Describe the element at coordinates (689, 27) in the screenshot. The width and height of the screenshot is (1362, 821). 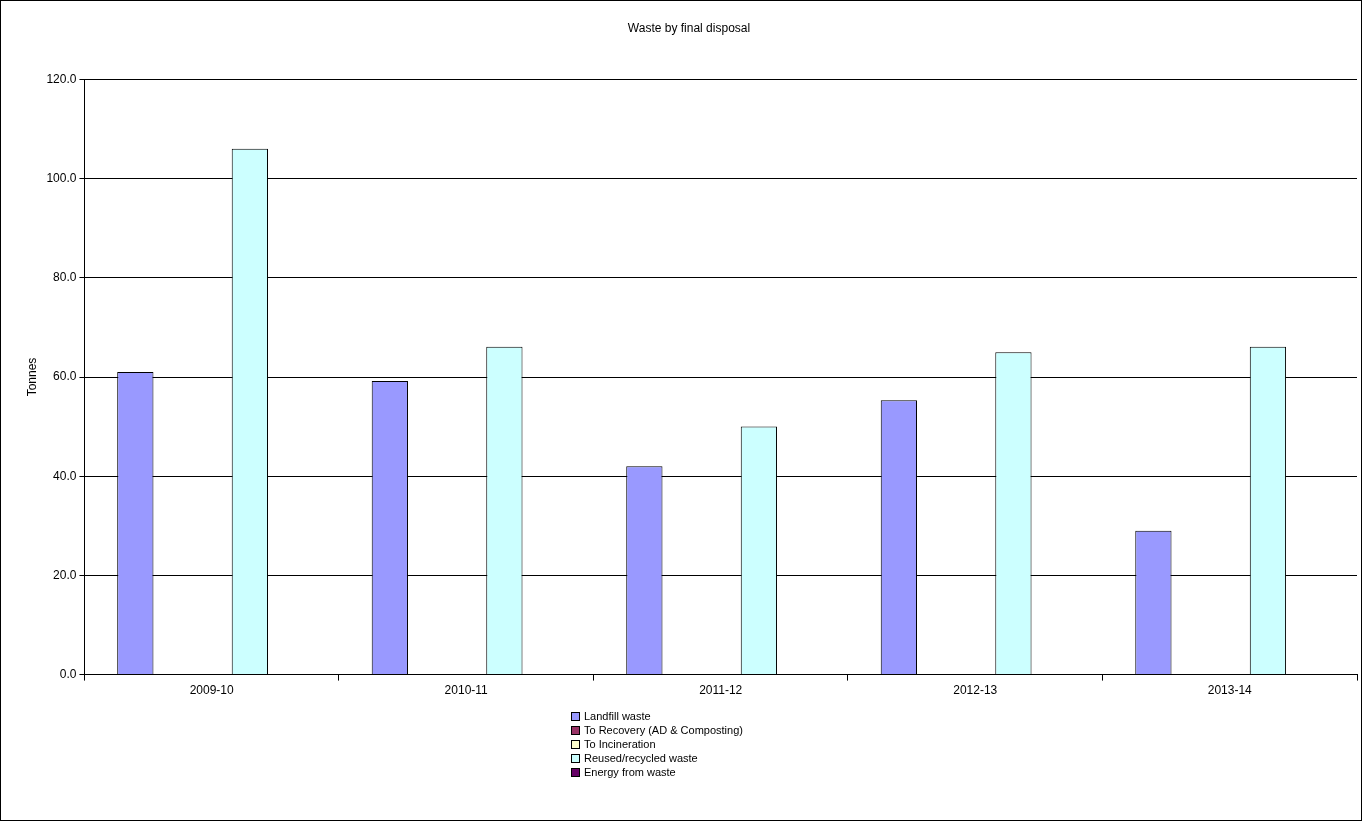
I see `chart-title: Waste by final disposal` at that location.